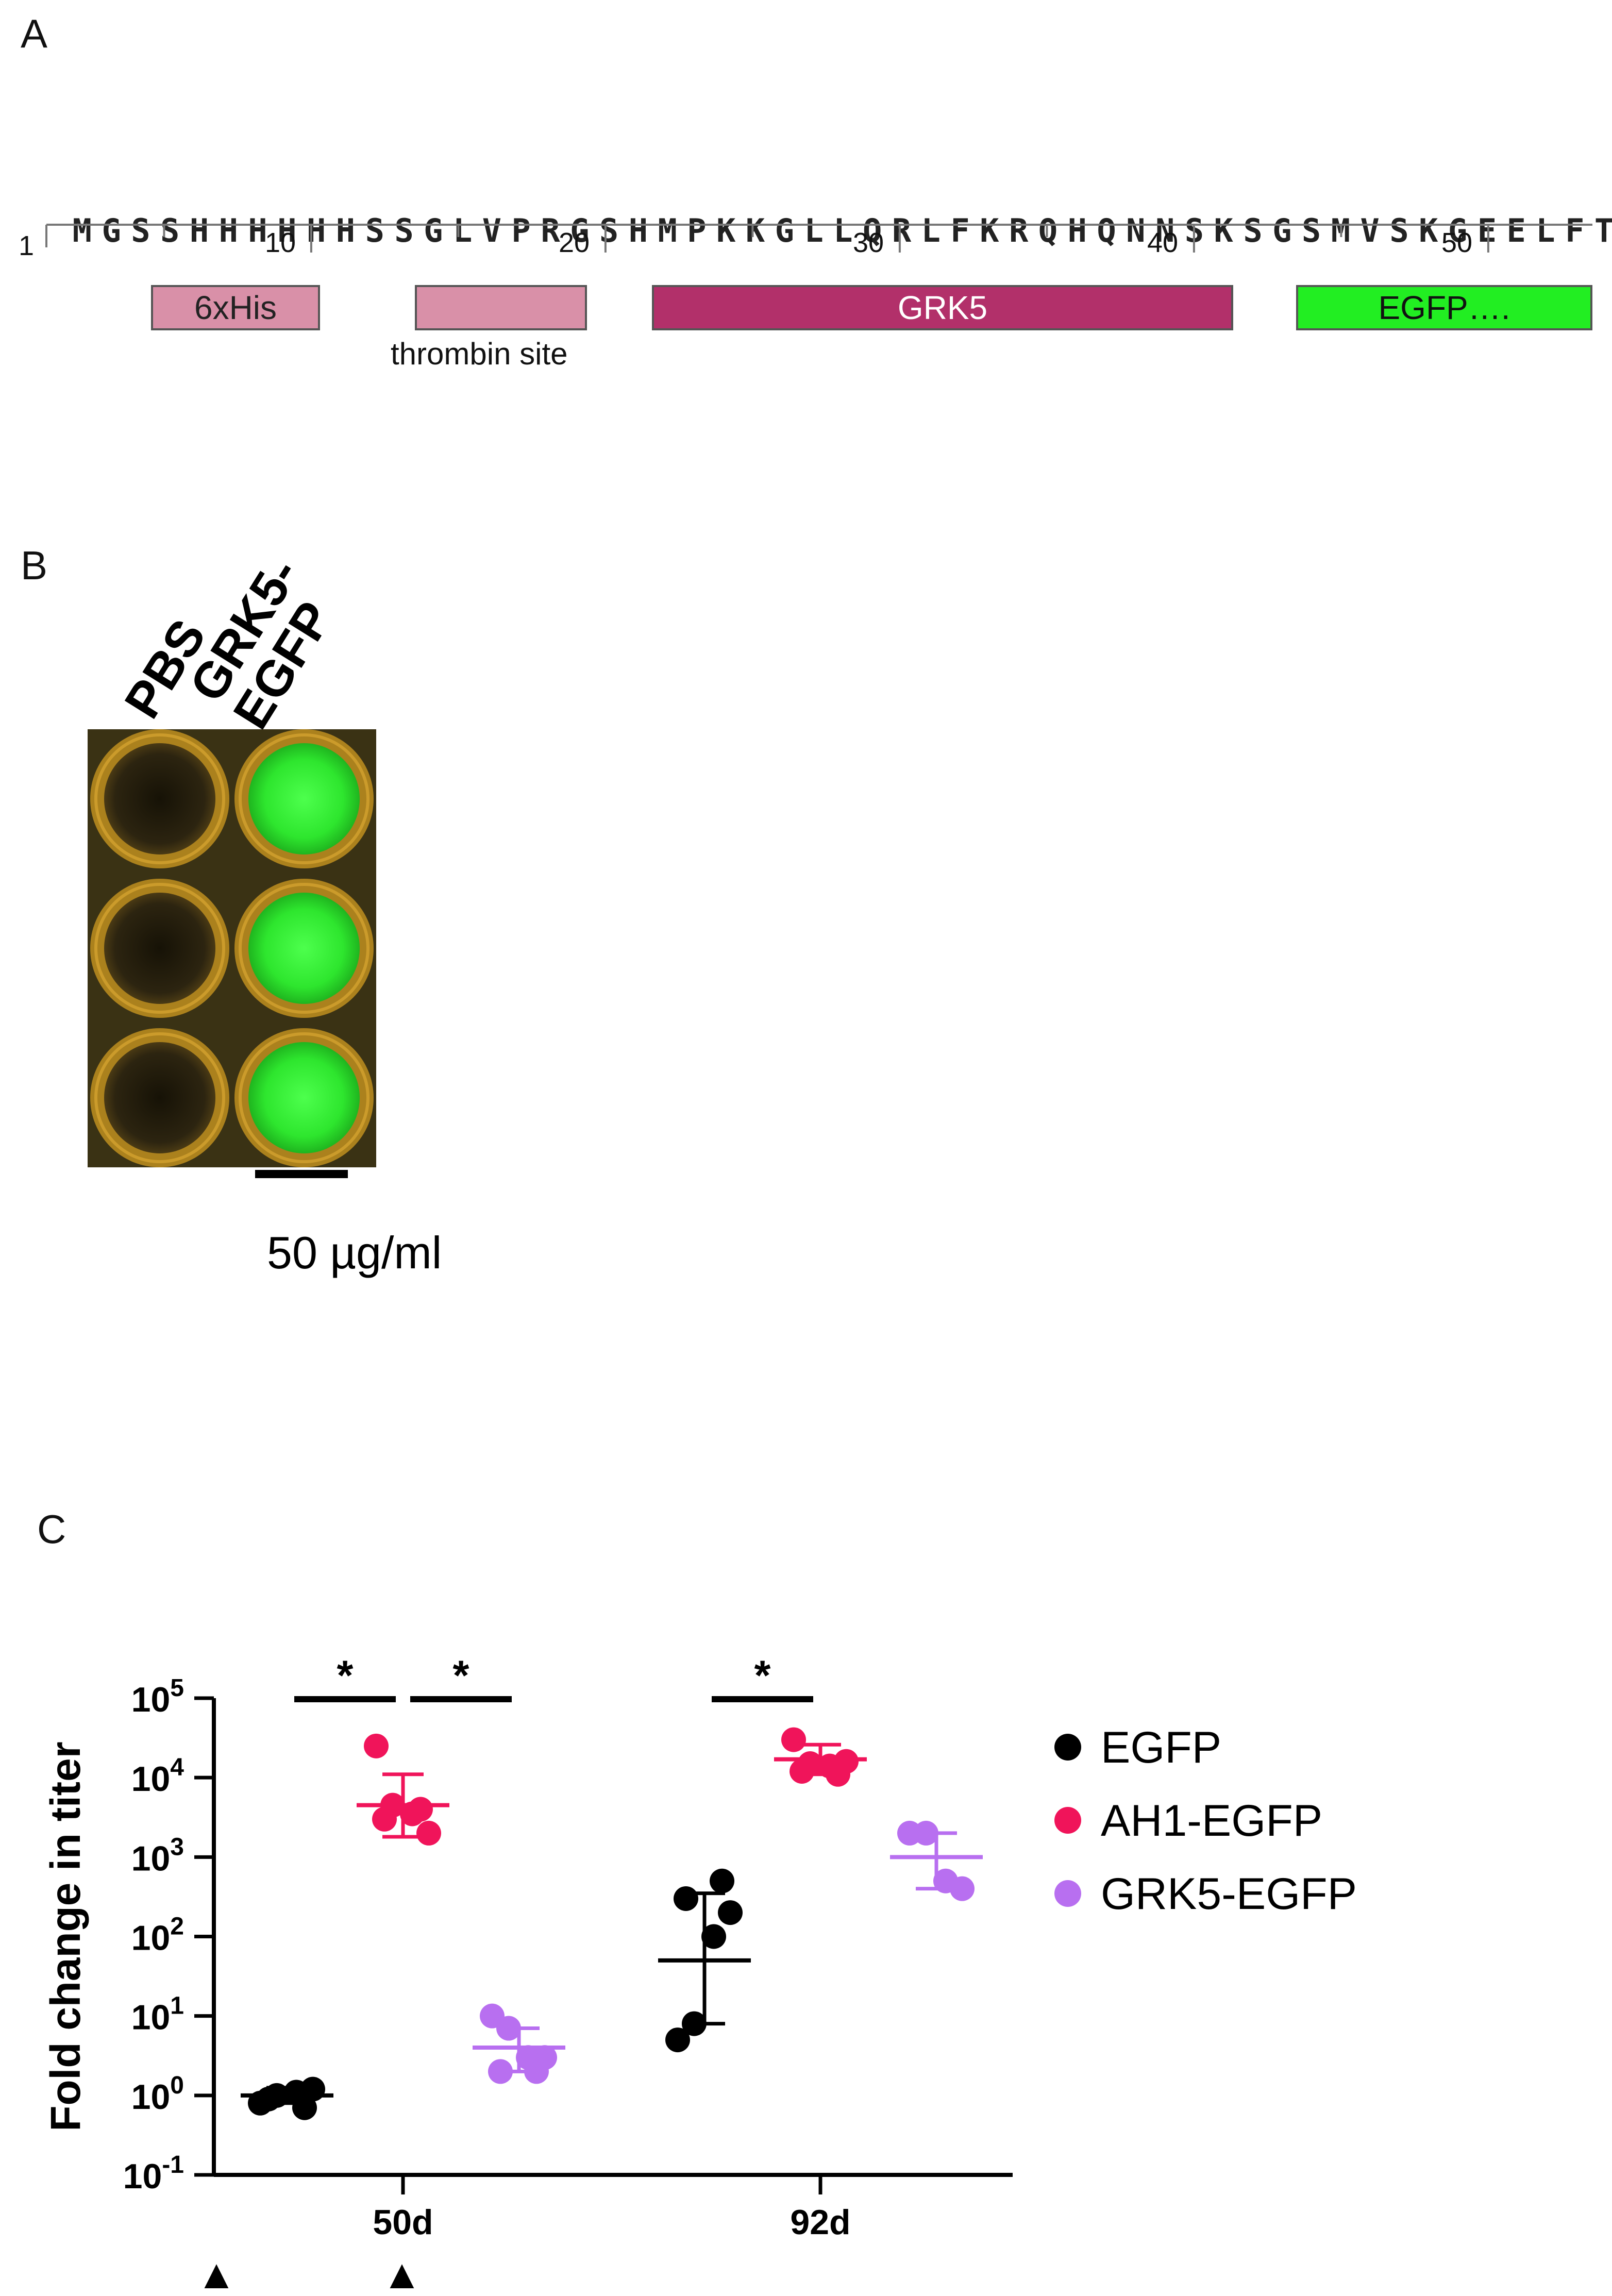 This screenshot has width=1612, height=2296. Describe the element at coordinates (52, 1529) in the screenshot. I see `panel-c-label: C` at that location.